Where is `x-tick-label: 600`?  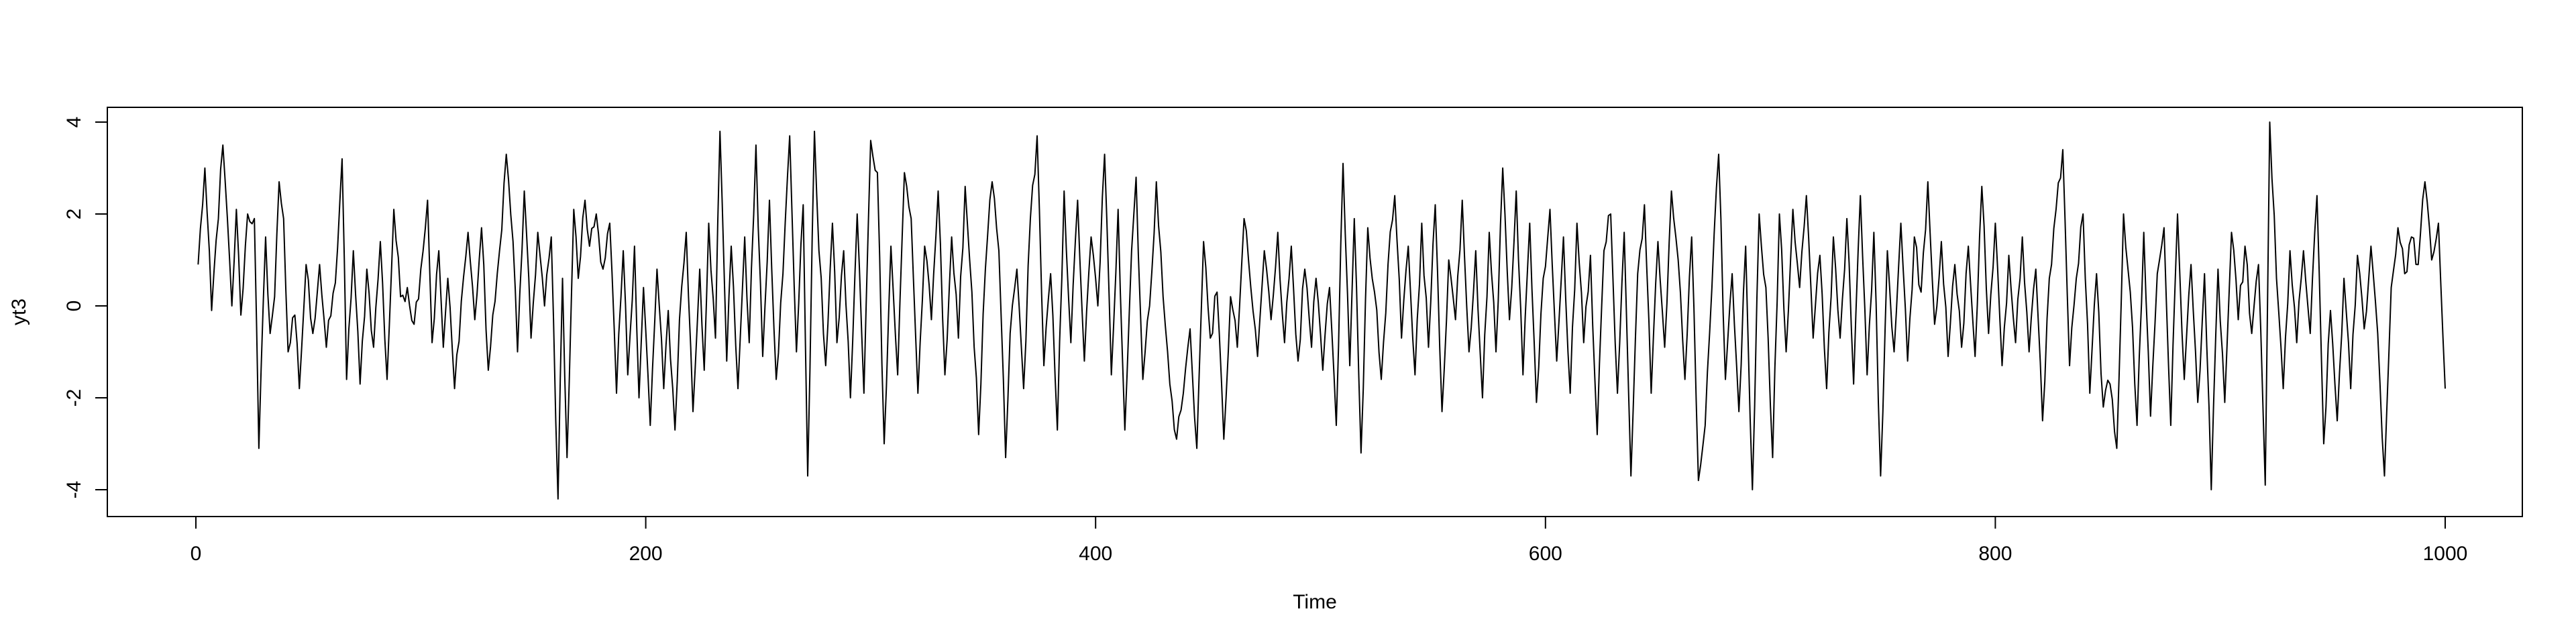
x-tick-label: 600 is located at coordinates (1545, 554).